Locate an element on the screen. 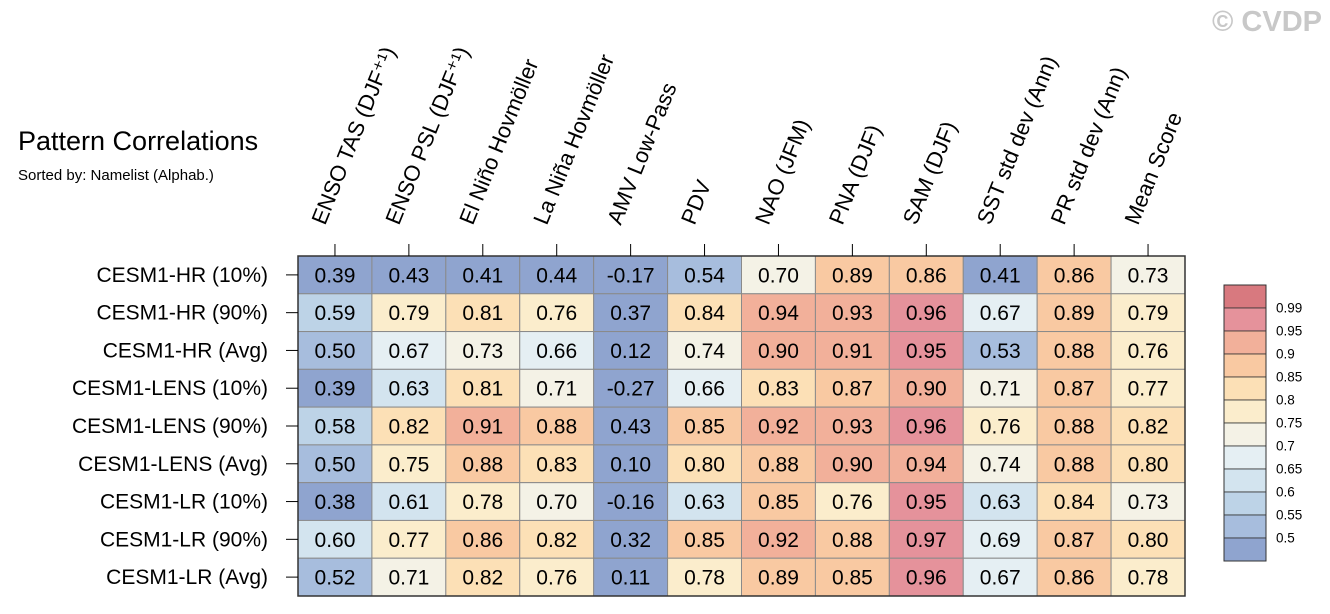 This screenshot has width=1330, height=614. cell-value-label: 0.92 is located at coordinates (778, 427).